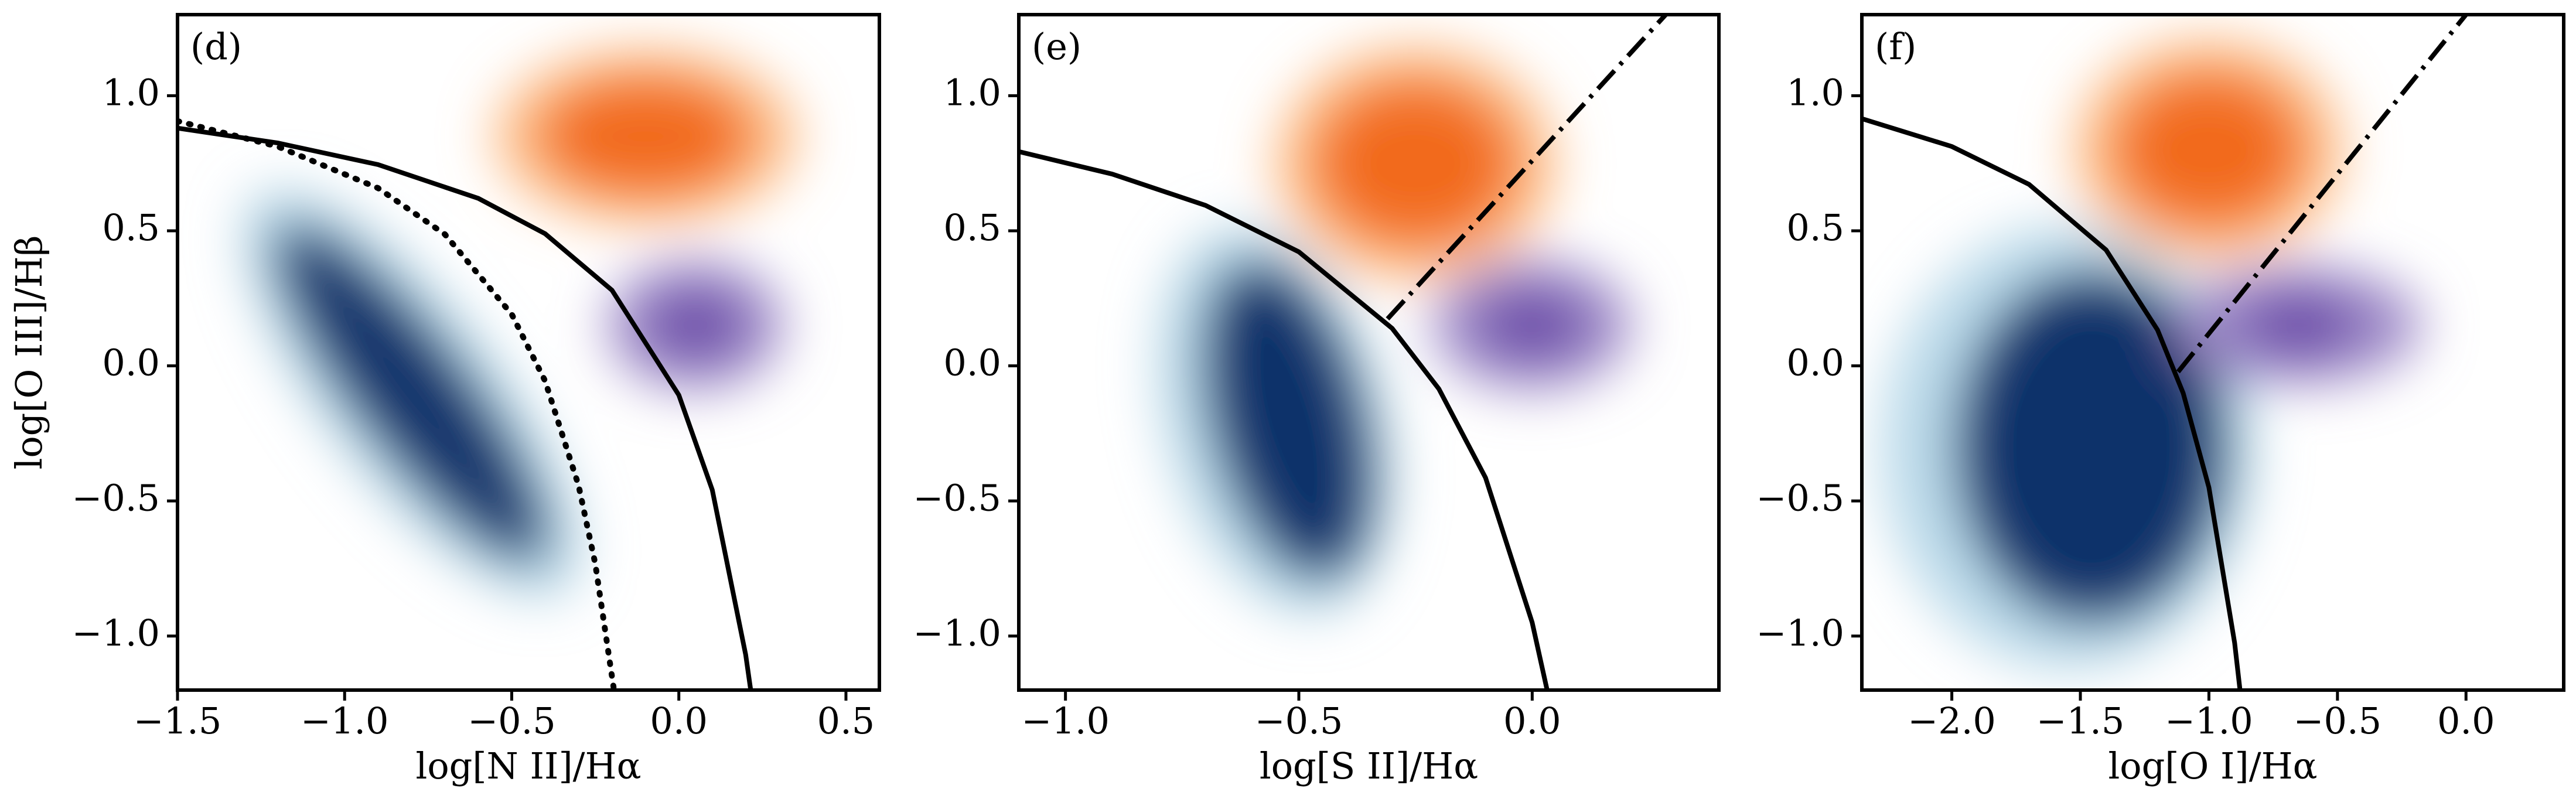  I want to click on x-axis-label: log[O I]/Hα, so click(2212, 766).